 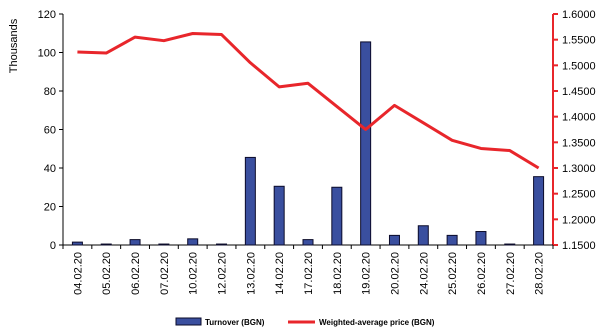 What do you see at coordinates (194, 273) in the screenshot?
I see `x-tick-label: 10.02.20` at bounding box center [194, 273].